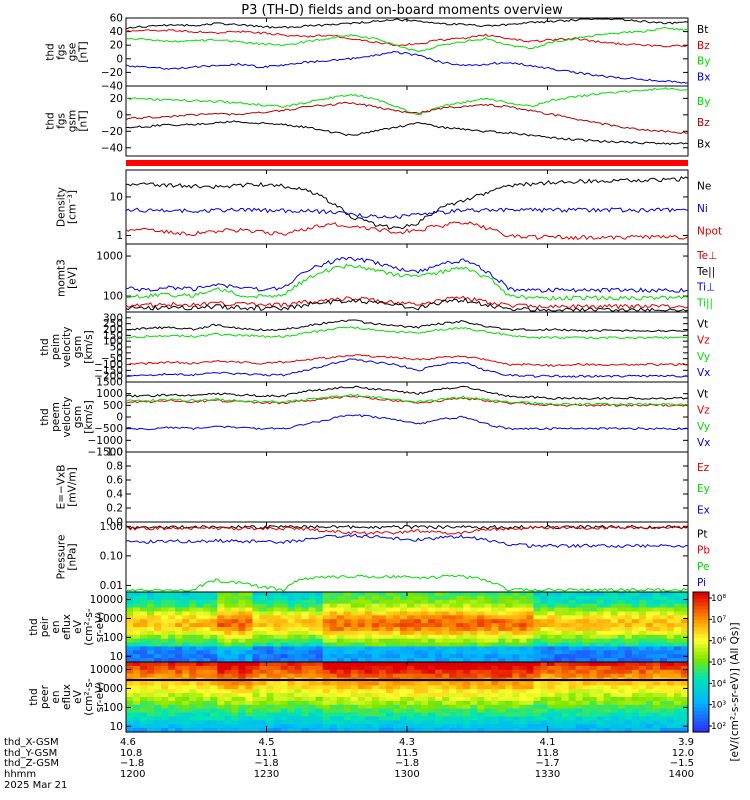  I want to click on time-axis-row-label: thd_Y-GSM, so click(30, 753).